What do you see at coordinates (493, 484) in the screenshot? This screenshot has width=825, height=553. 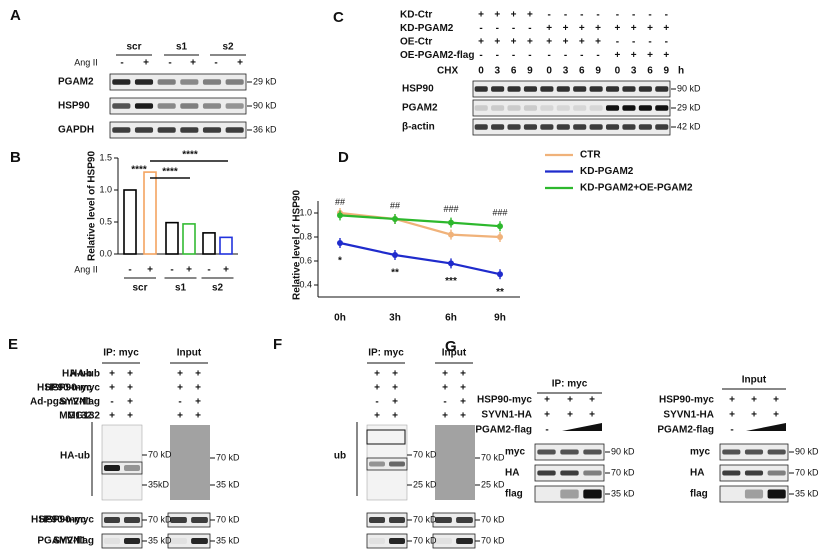 I see `marker-label: 25 kD` at bounding box center [493, 484].